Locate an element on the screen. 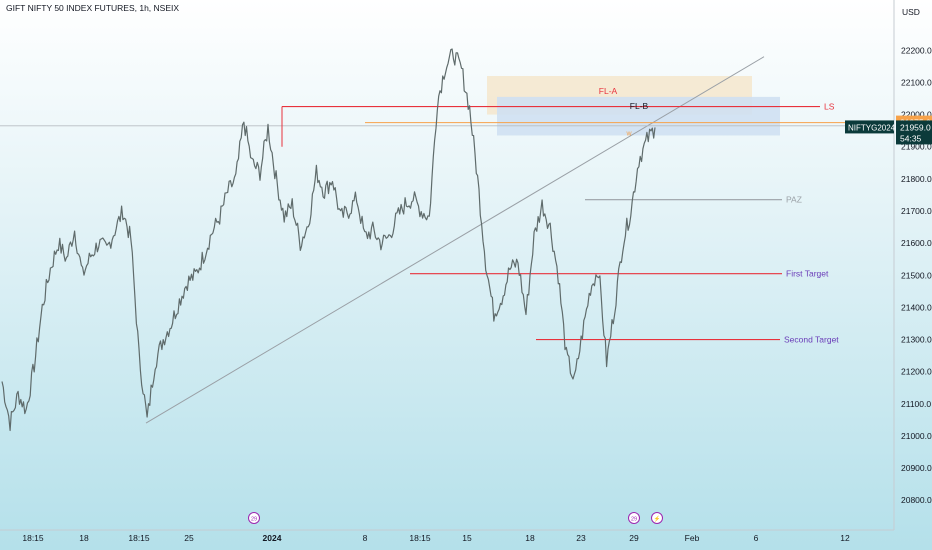  x-tick-label: 8 is located at coordinates (365, 538).